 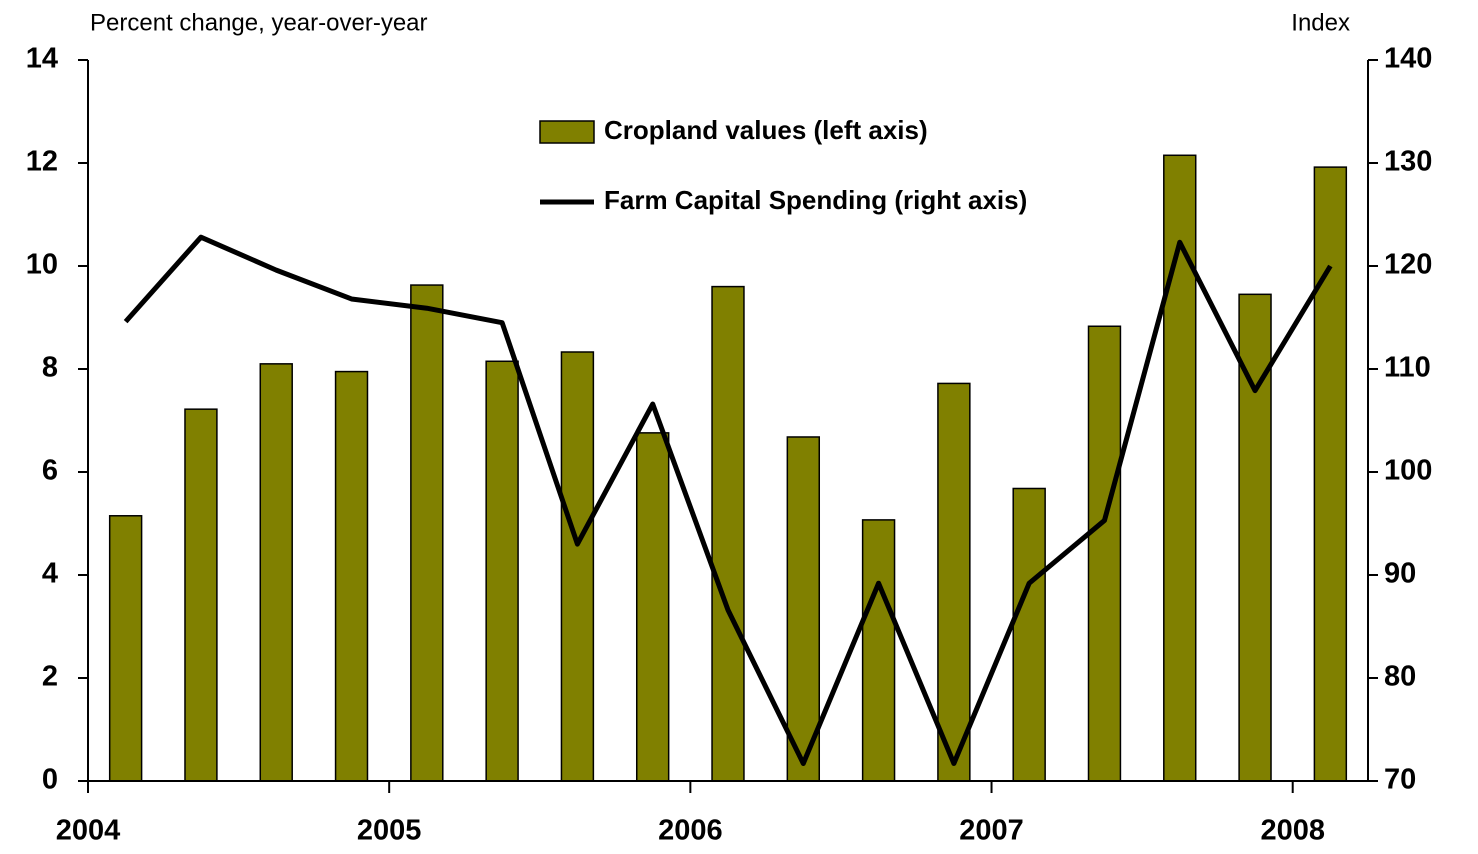 What do you see at coordinates (1400, 574) in the screenshot?
I see `y2-tick-label: 90` at bounding box center [1400, 574].